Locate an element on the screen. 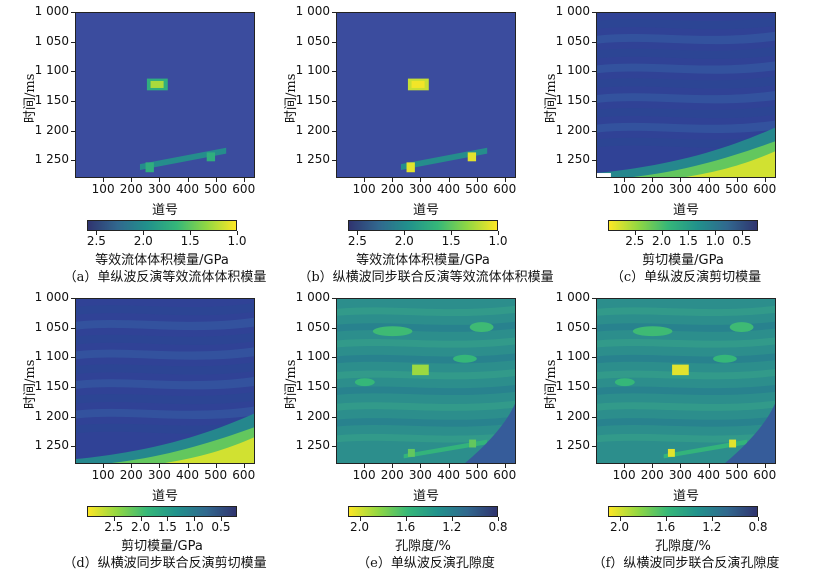 This screenshot has height=578, width=818. colorbar-tick-label: 1.5 is located at coordinates (451, 241).